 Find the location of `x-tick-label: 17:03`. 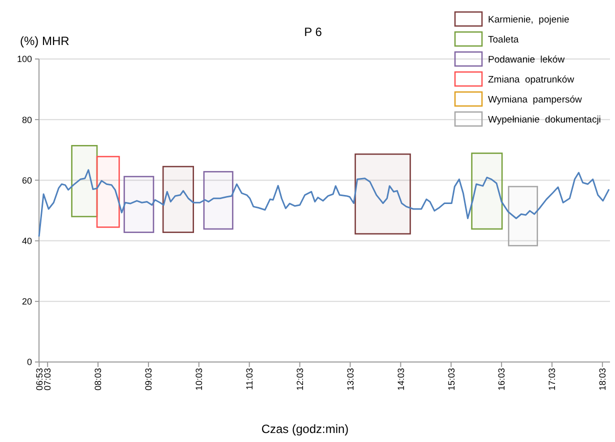

x-tick-label: 17:03 is located at coordinates (552, 379).